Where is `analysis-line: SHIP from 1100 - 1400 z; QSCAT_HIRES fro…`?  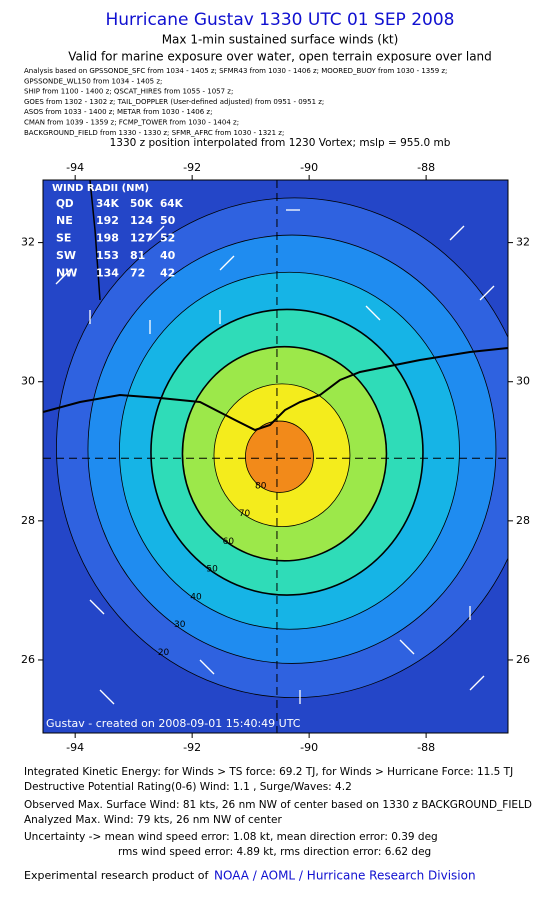 analysis-line: SHIP from 1100 - 1400 z; QSCAT_HIRES fro… is located at coordinates (128, 92).